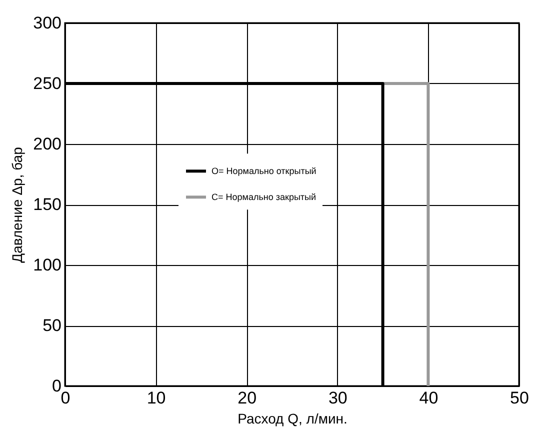 The width and height of the screenshot is (551, 428). I want to click on x-tick-label: 20, so click(247, 398).